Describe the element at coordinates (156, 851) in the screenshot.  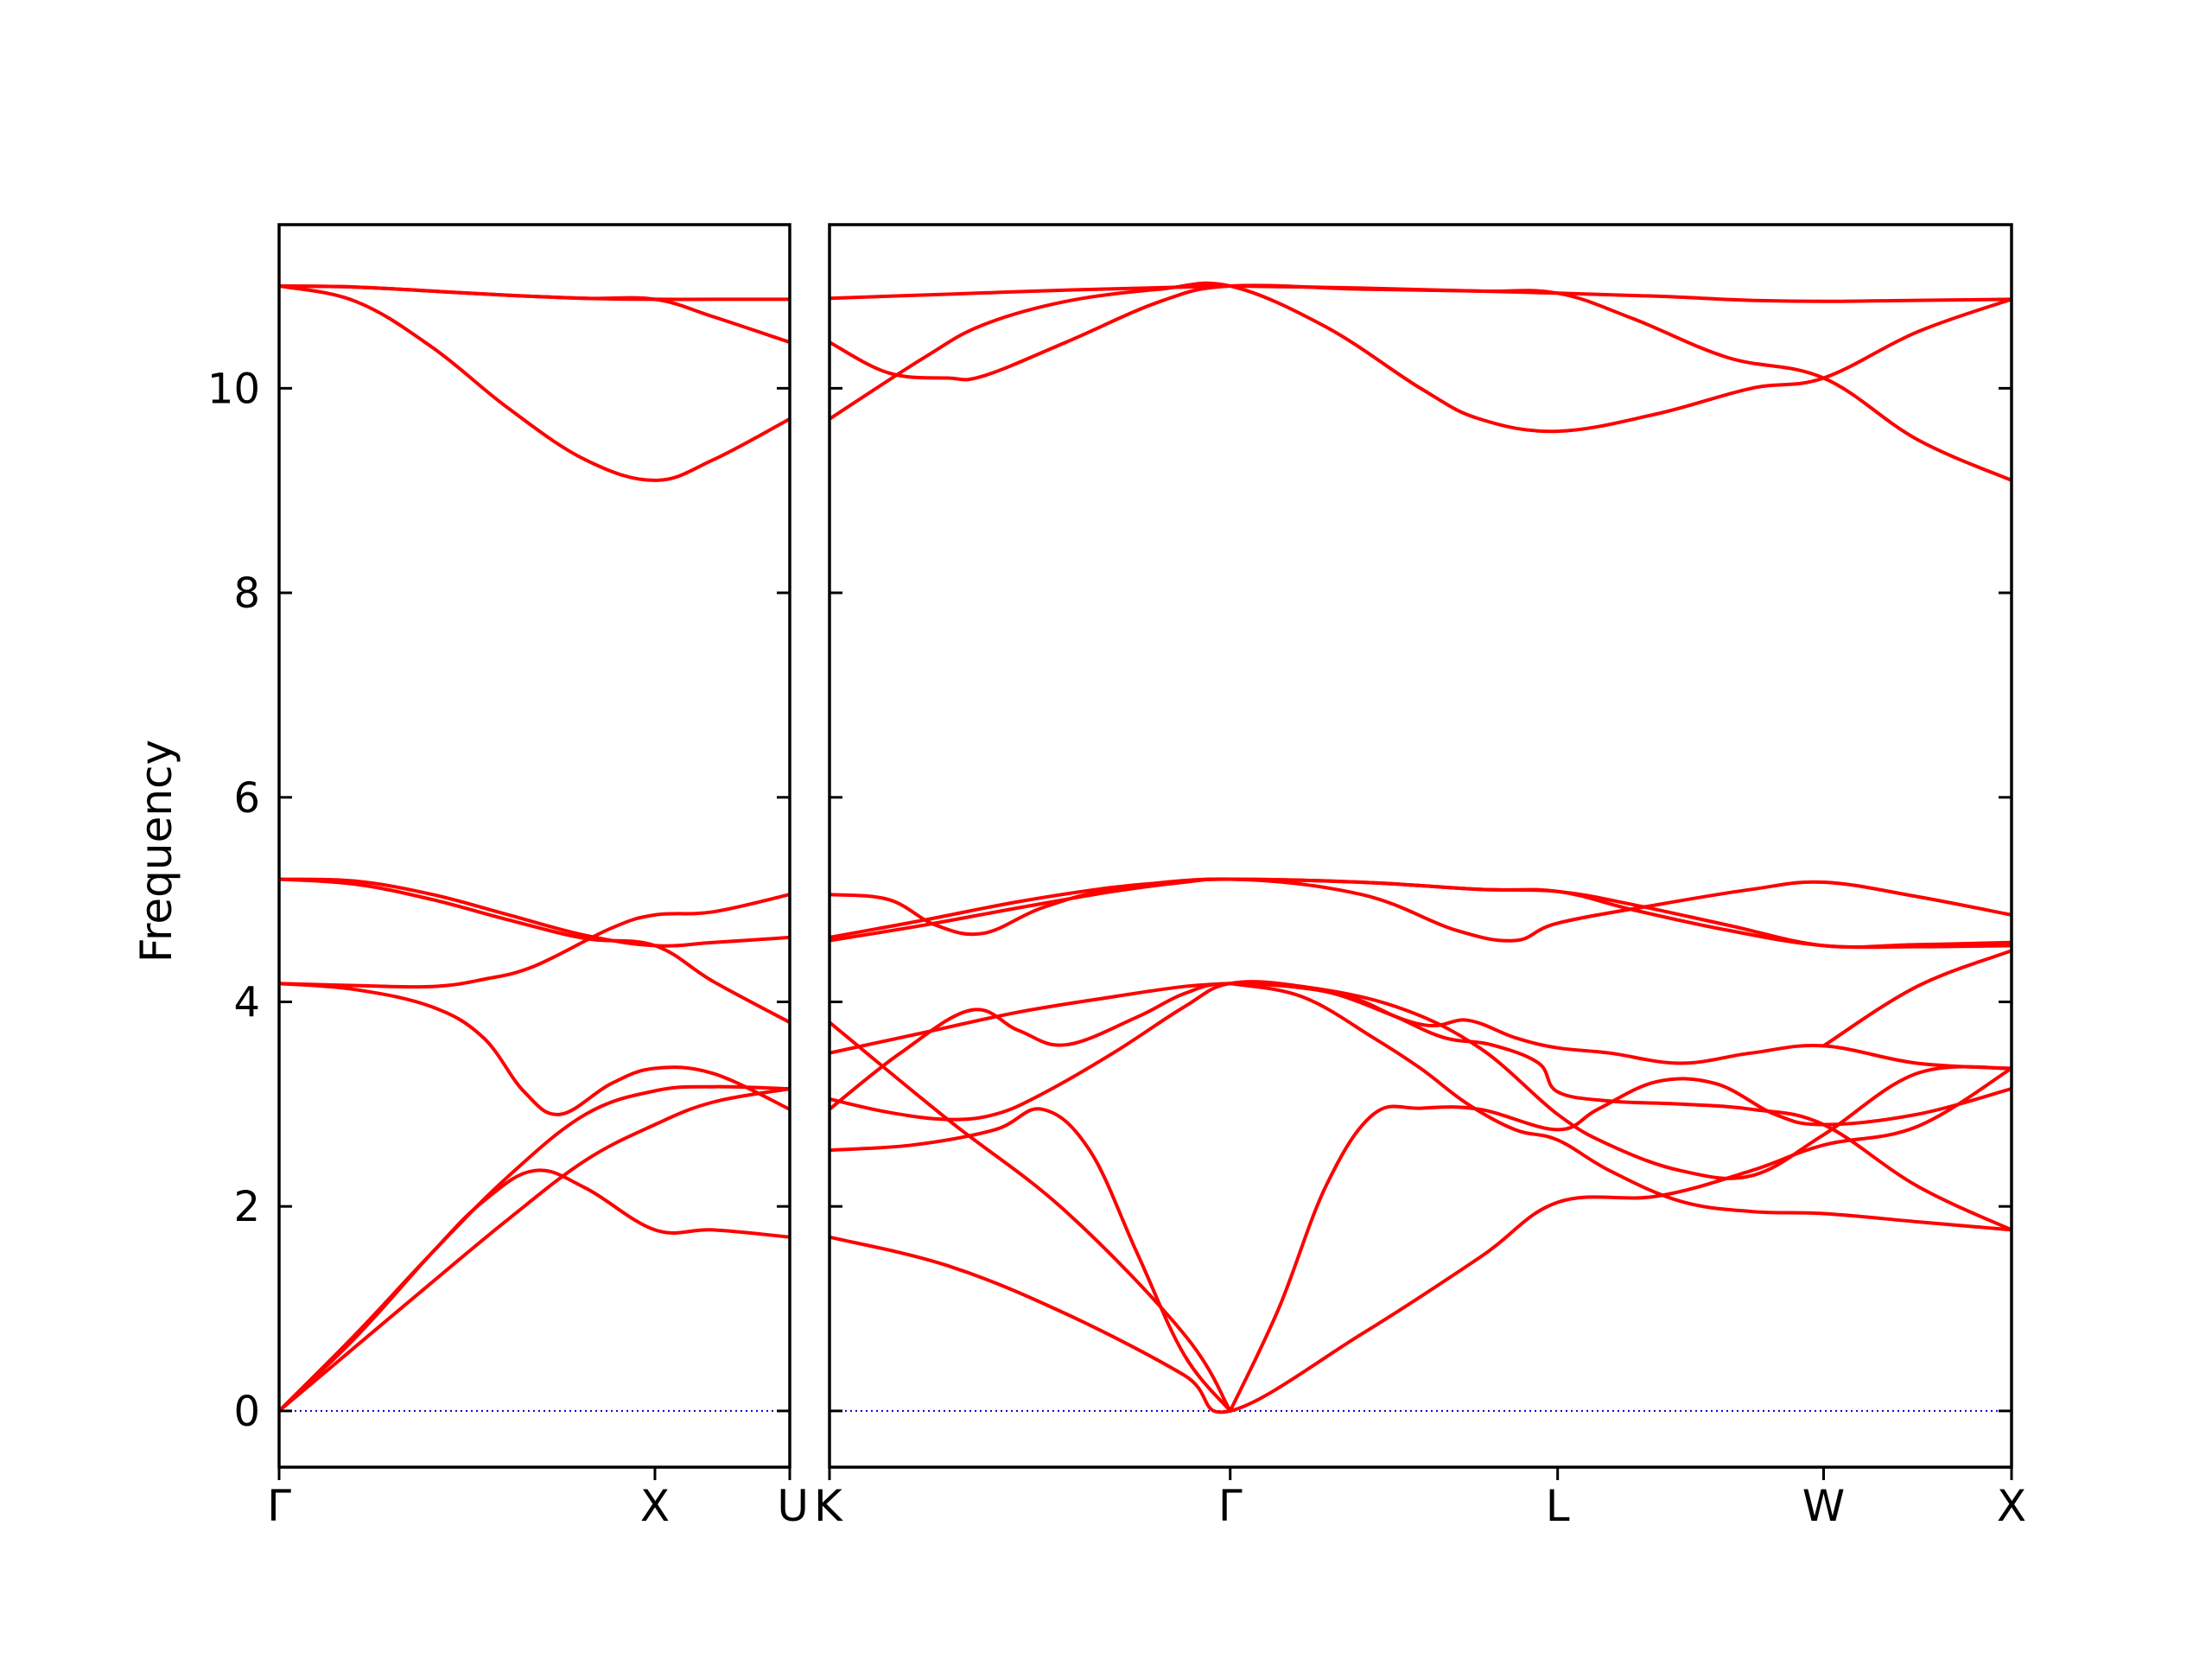
I see `y-axis-label: Frequency` at that location.